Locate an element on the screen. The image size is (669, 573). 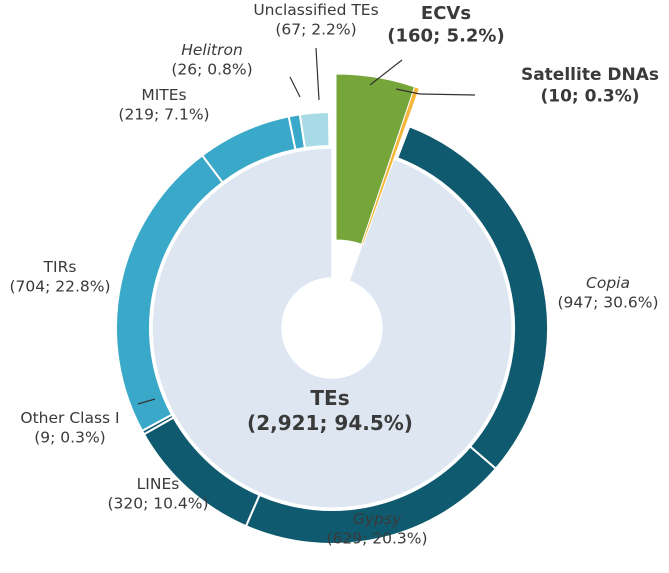
label-helitron: Helitron (26; 0.8%) is located at coordinates (211, 59).